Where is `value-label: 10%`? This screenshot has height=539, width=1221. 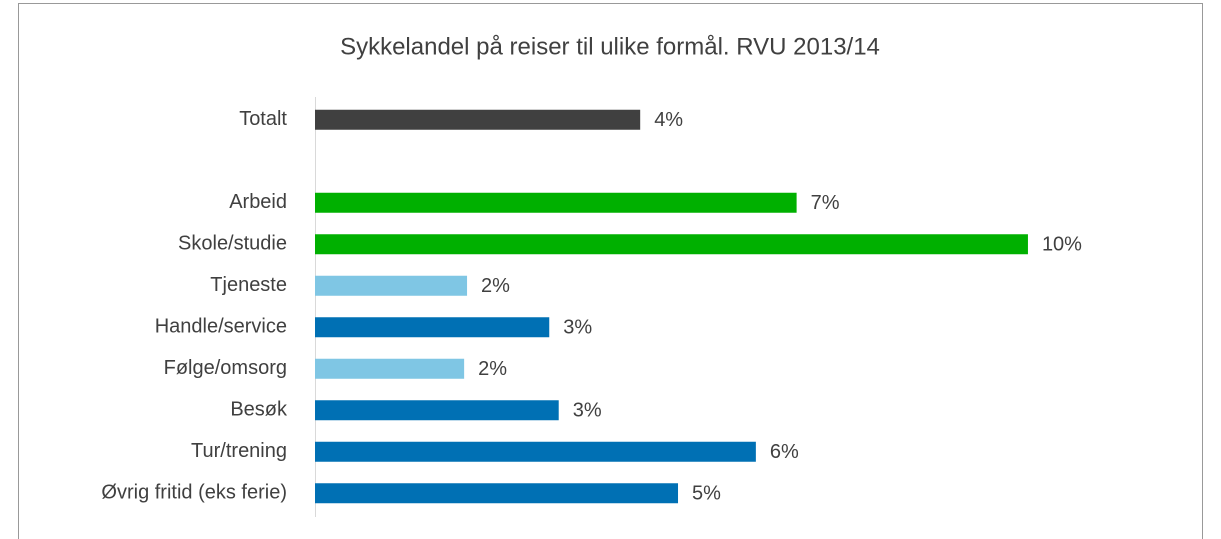 value-label: 10% is located at coordinates (1062, 245).